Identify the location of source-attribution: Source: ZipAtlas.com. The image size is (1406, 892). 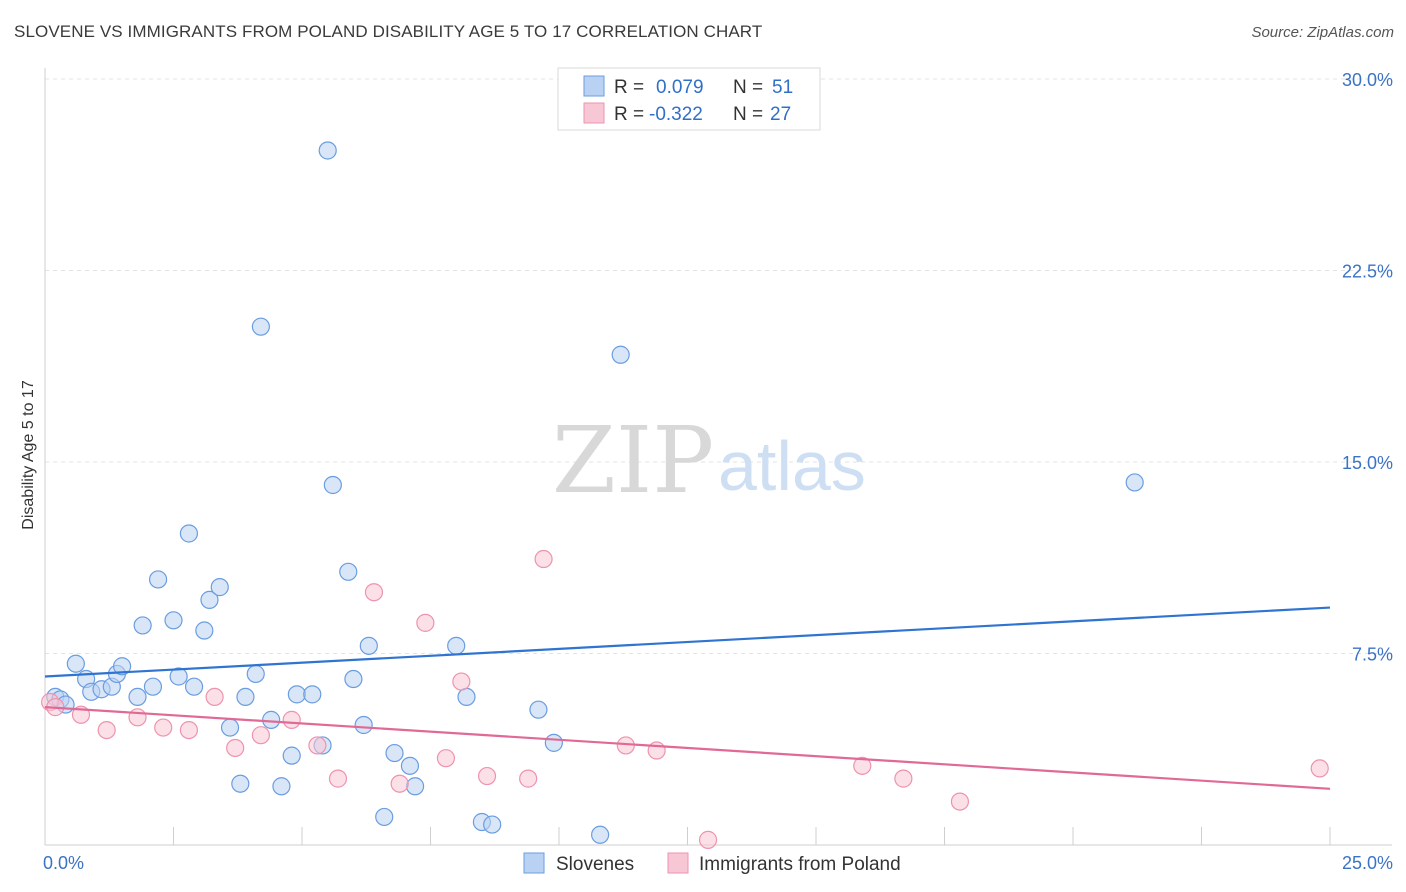
(1322, 32).